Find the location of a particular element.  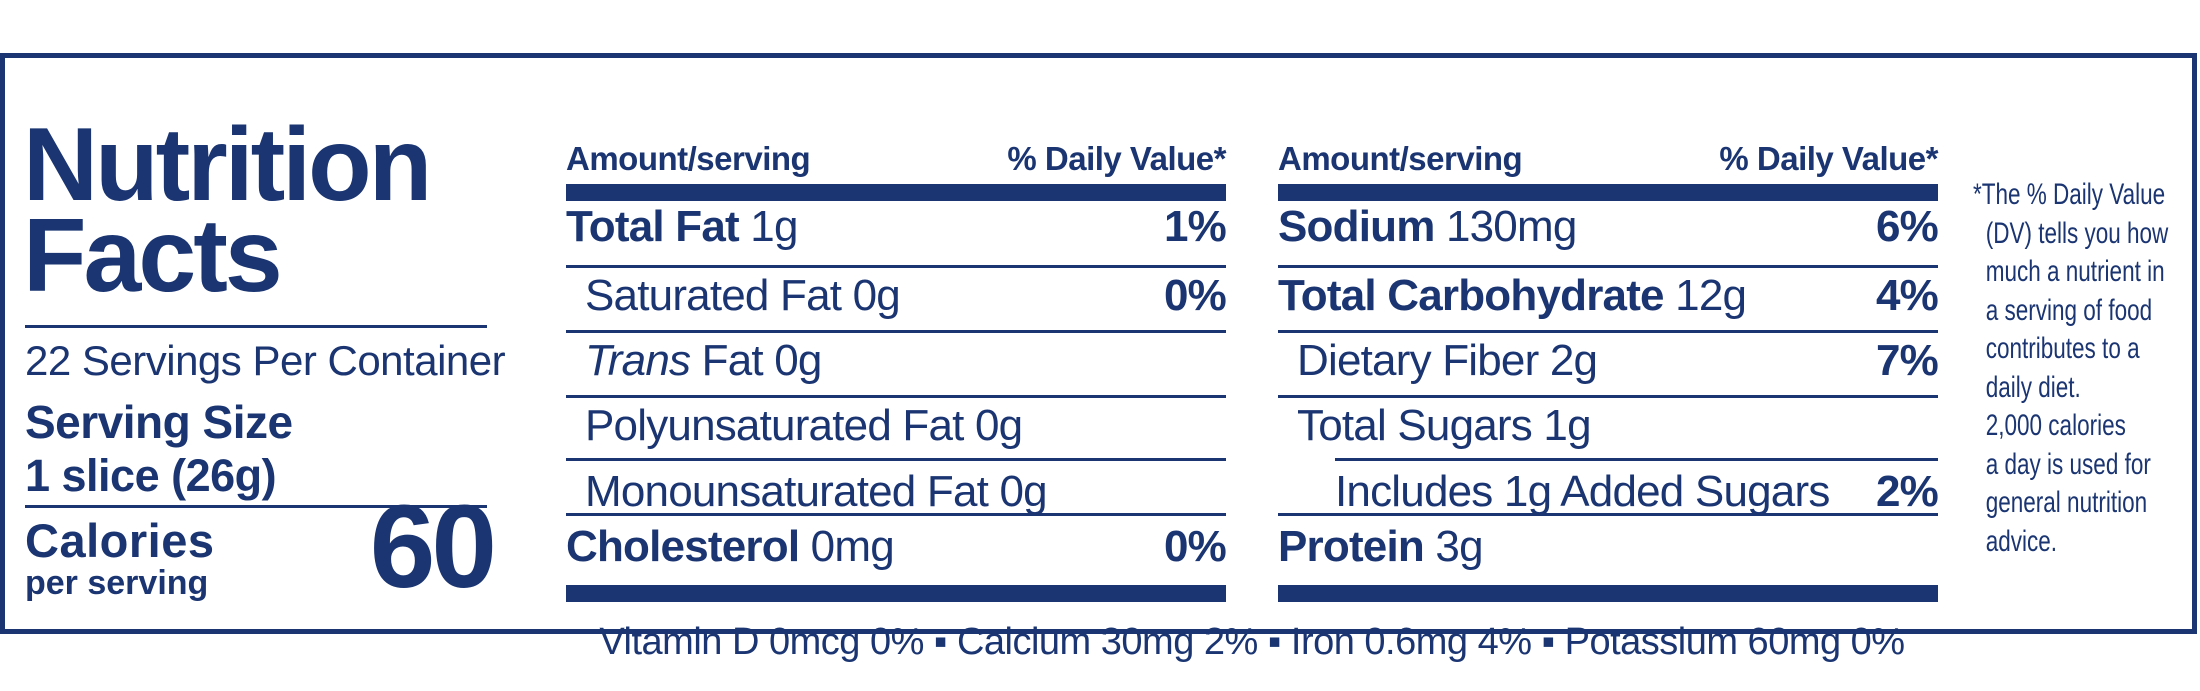

daily-value: 4% is located at coordinates (1907, 295).